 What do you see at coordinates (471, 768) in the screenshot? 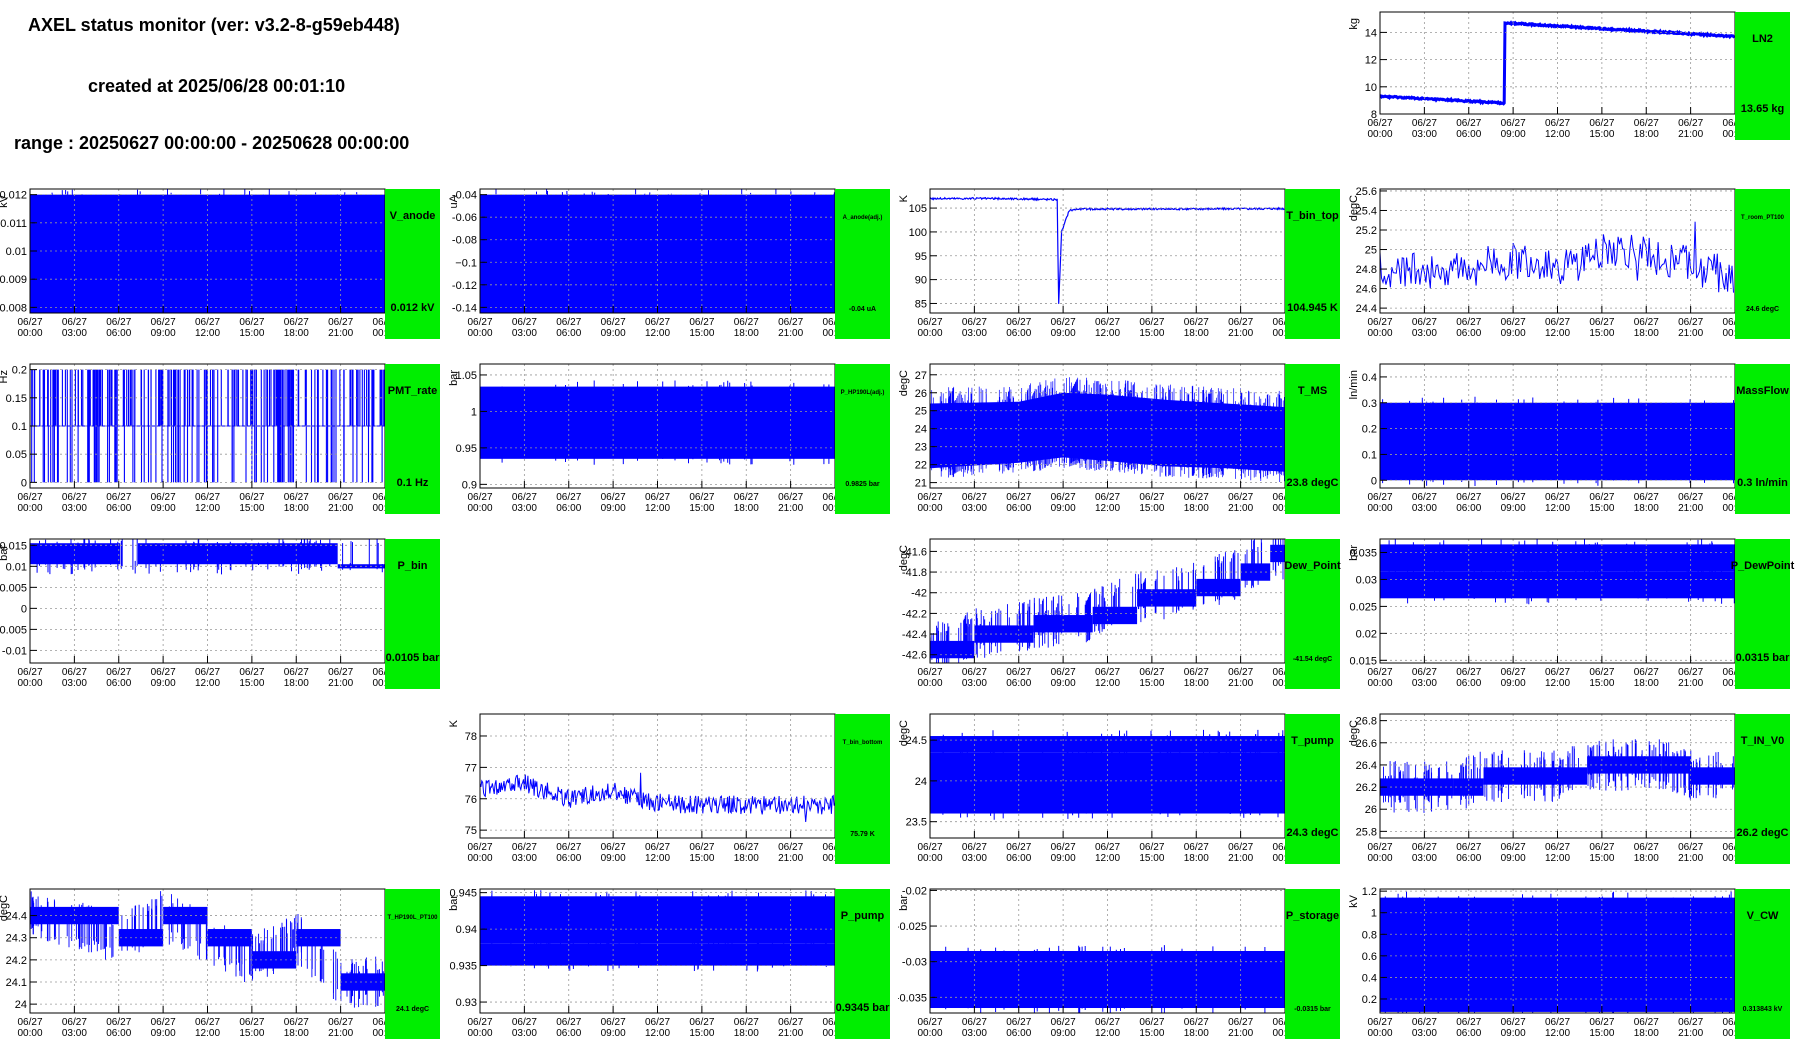
I see `y-tick-label: 77` at bounding box center [471, 768].